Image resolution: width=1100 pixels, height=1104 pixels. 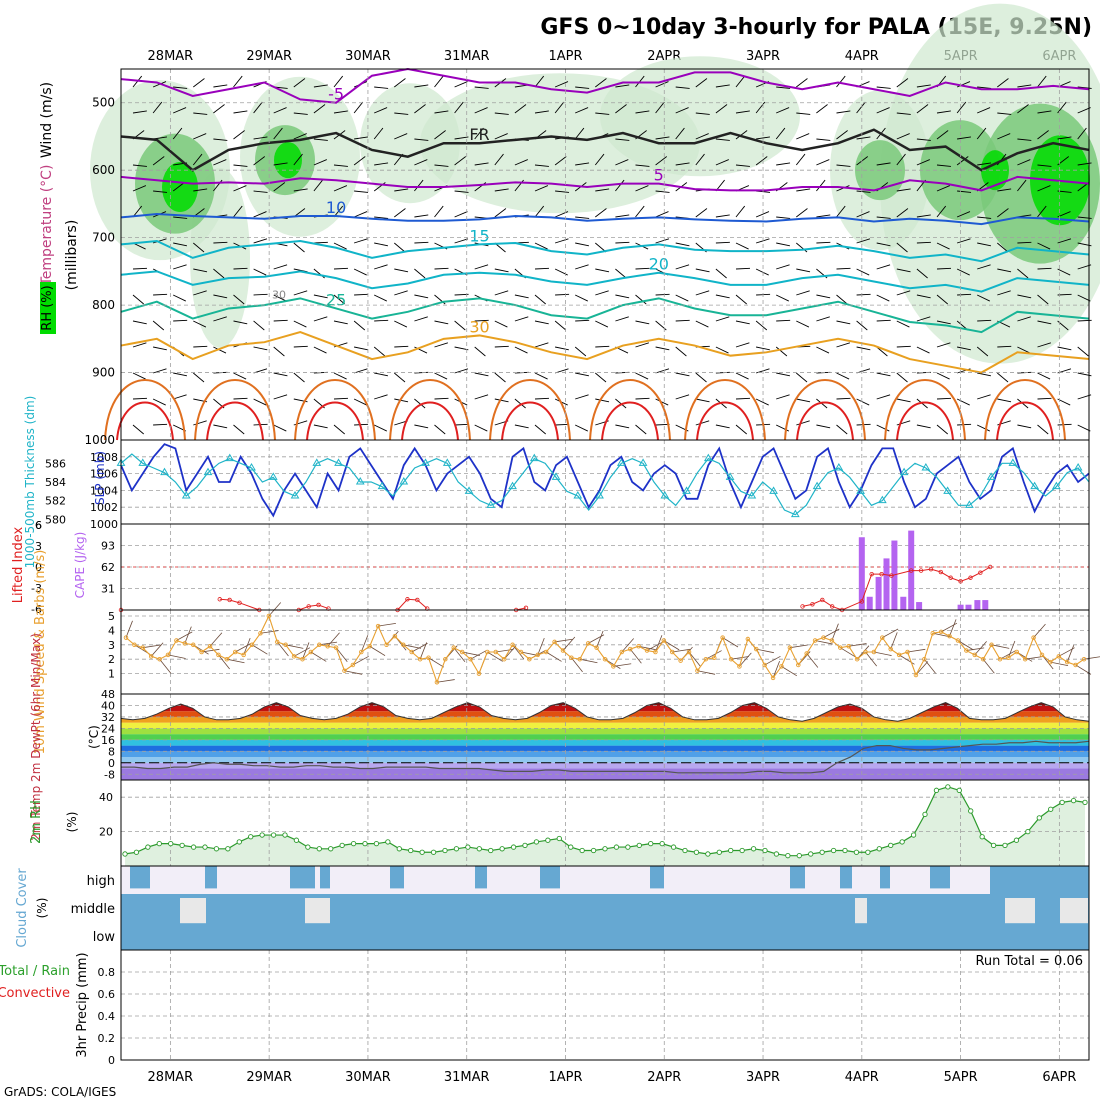 I want to click on hot-core-contour, so click(x=530, y=421).